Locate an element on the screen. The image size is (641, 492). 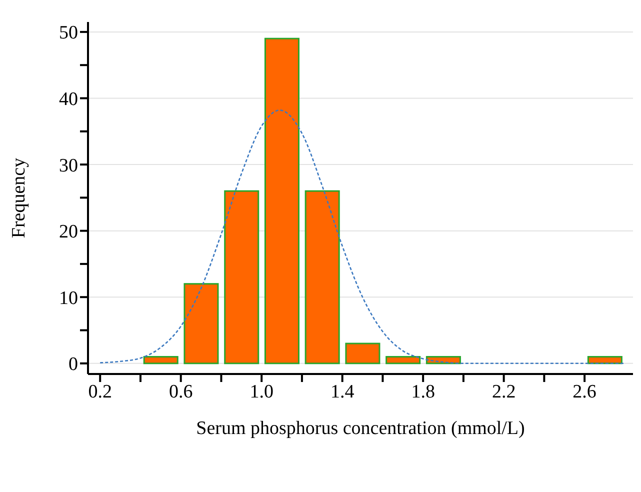
y-tick-label: 50 is located at coordinates (68, 33).